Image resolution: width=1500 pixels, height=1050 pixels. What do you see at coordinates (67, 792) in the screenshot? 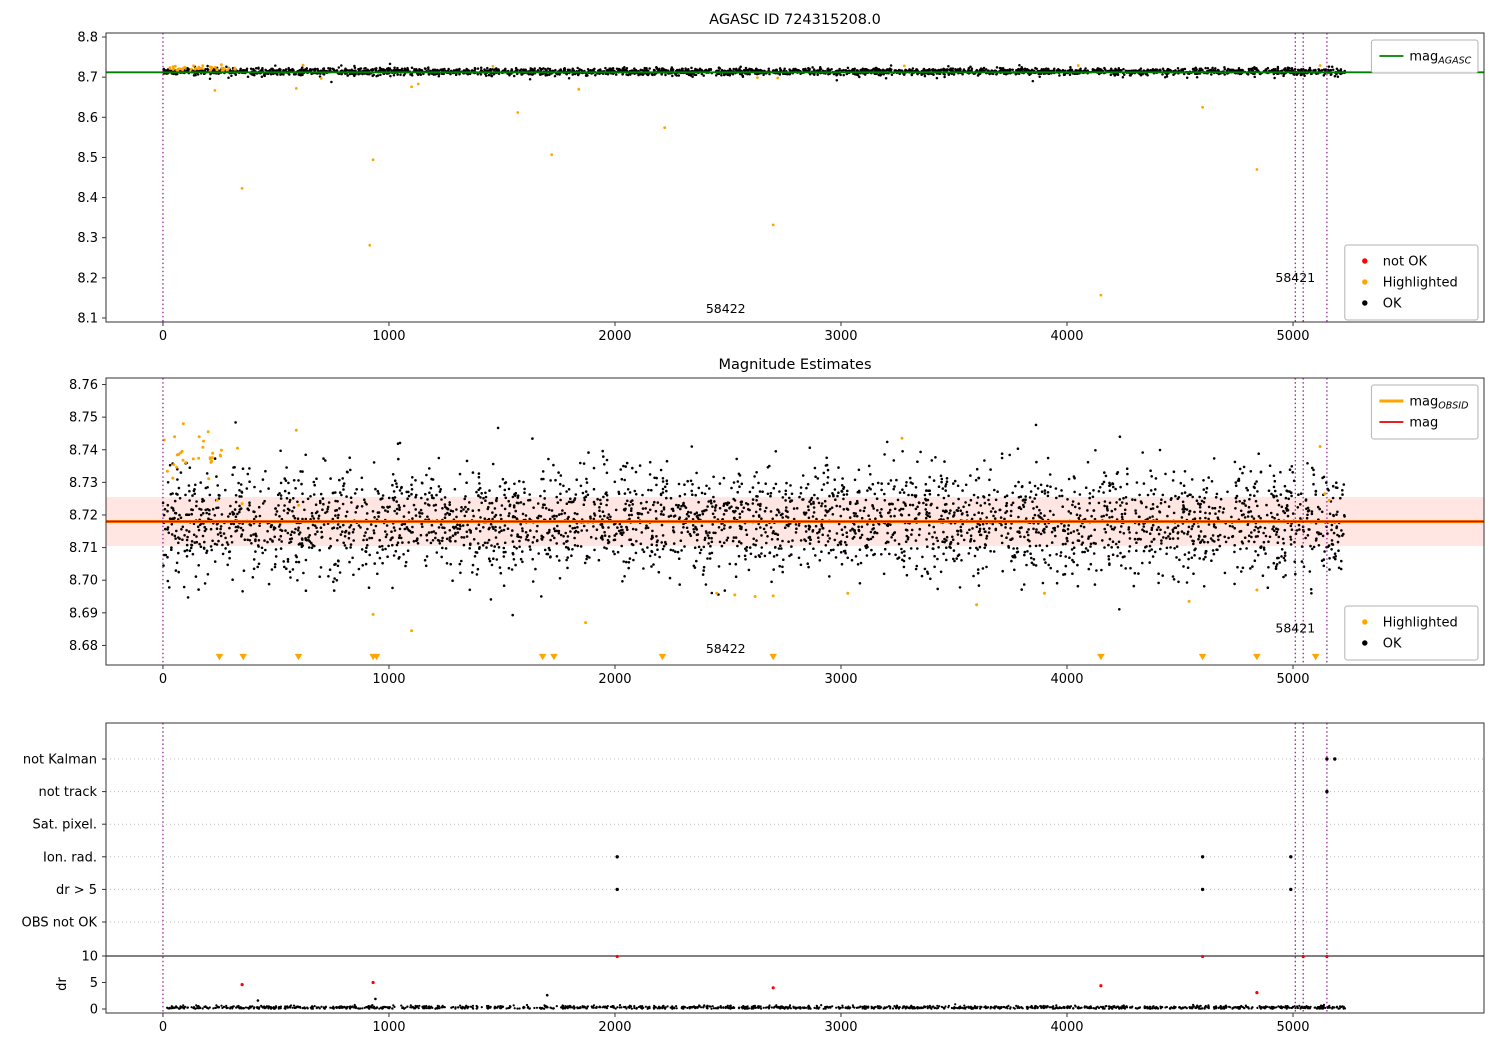
I see `flag-row-label: not track` at bounding box center [67, 792].